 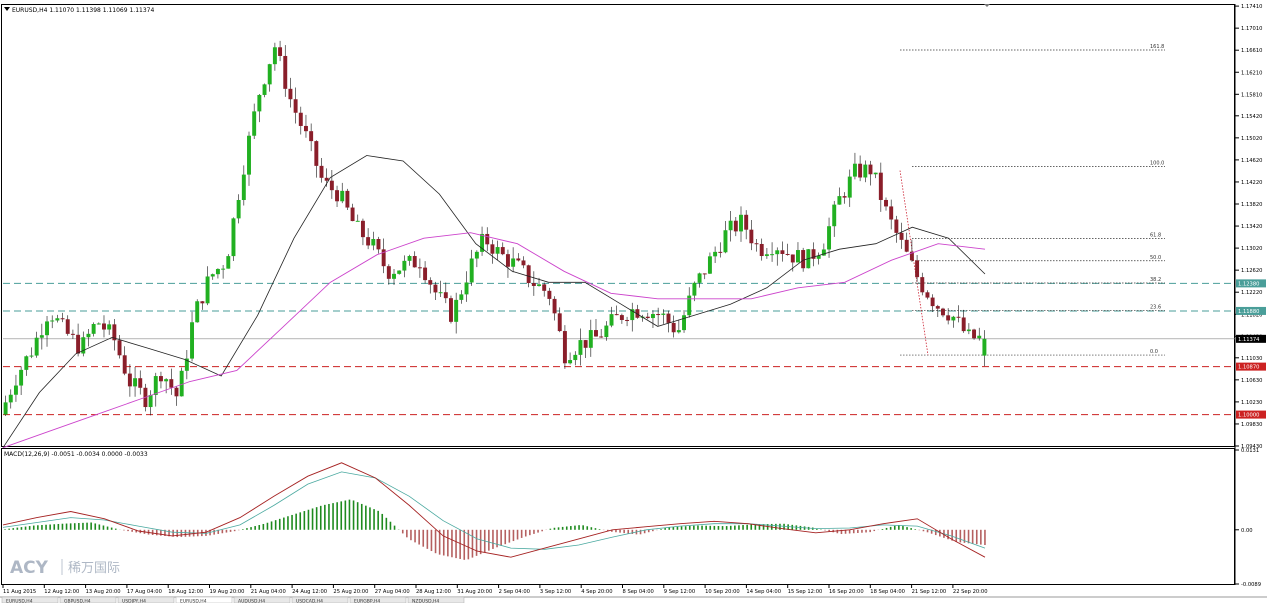 I want to click on chart-tab-label: GBPUSD,H4, so click(x=77, y=602).